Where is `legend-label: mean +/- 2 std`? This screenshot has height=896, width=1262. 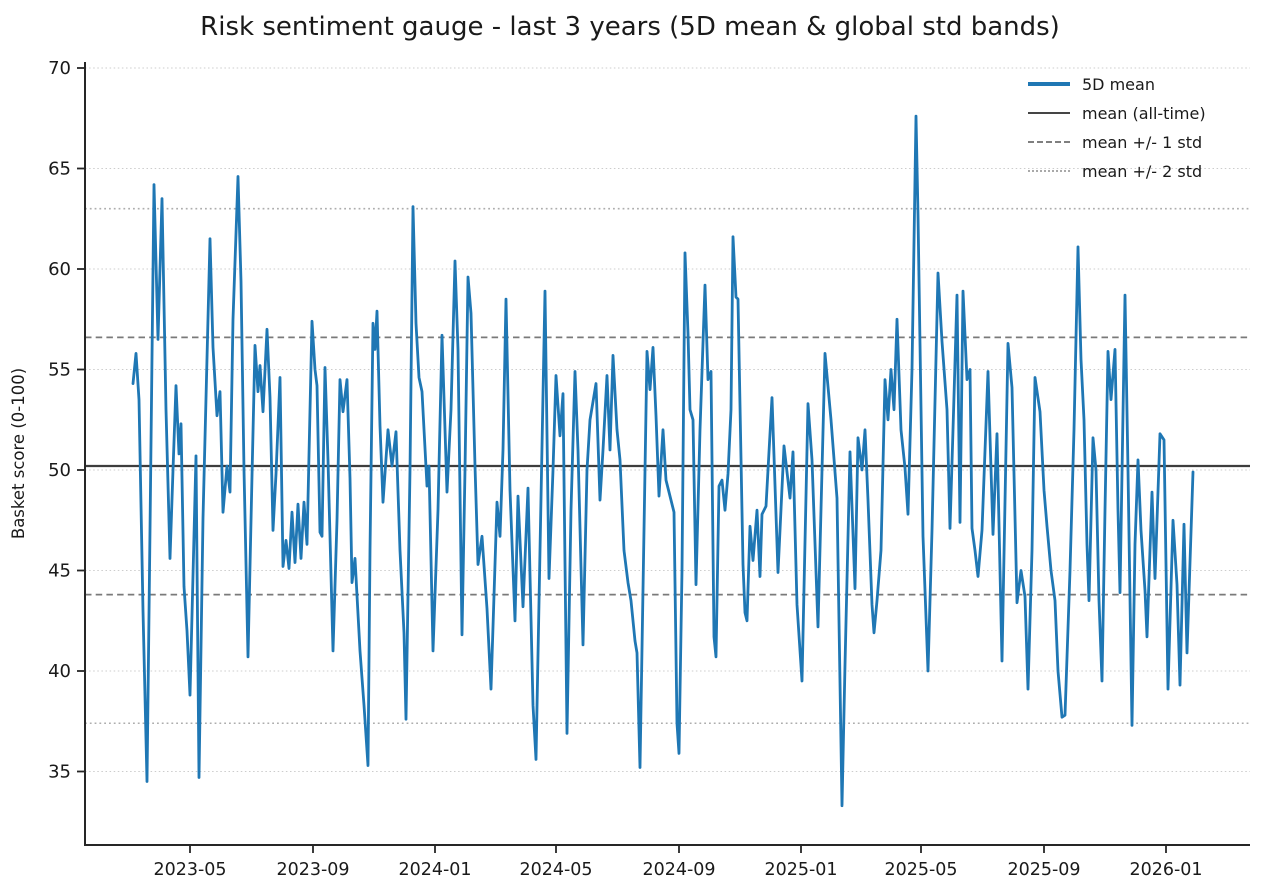
legend-label: mean +/- 2 std is located at coordinates (1142, 171).